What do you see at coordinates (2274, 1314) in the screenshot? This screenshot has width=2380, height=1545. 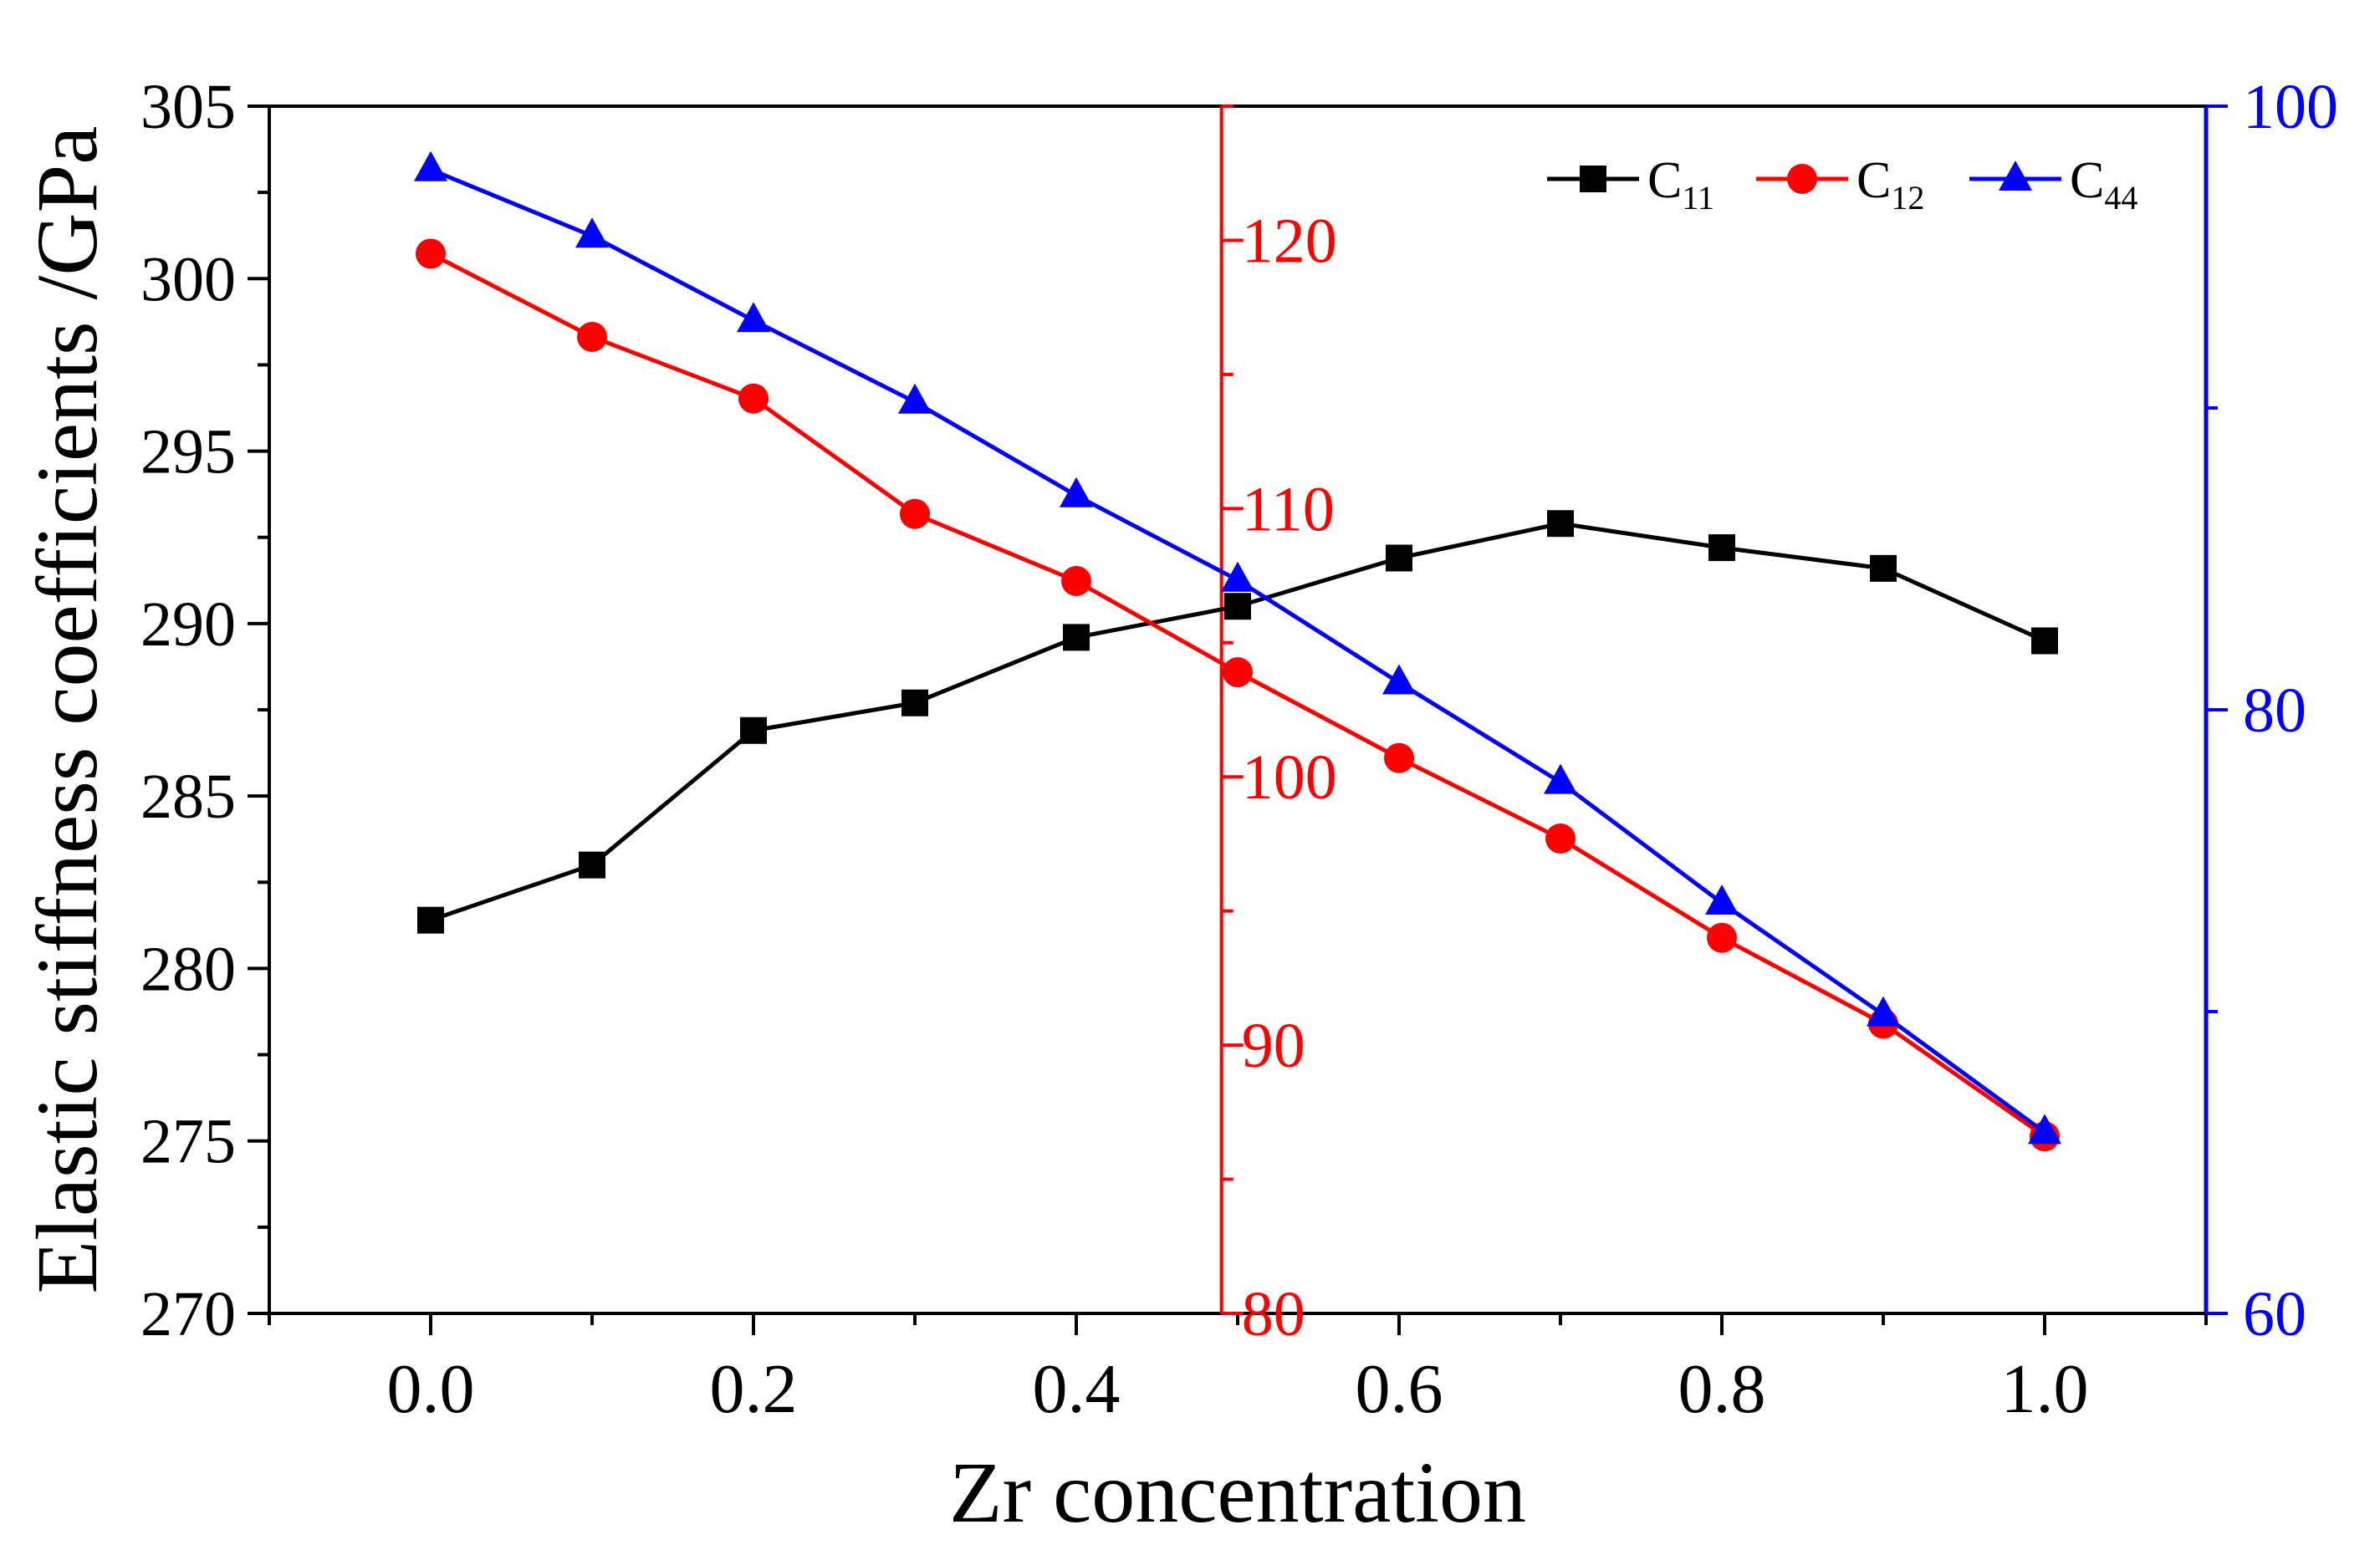 I see `right-tick-label: 60` at bounding box center [2274, 1314].